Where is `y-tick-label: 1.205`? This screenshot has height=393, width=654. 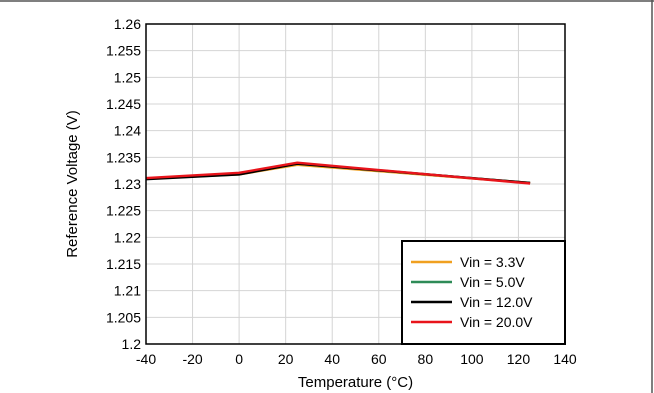 y-tick-label: 1.205 is located at coordinates (123, 317).